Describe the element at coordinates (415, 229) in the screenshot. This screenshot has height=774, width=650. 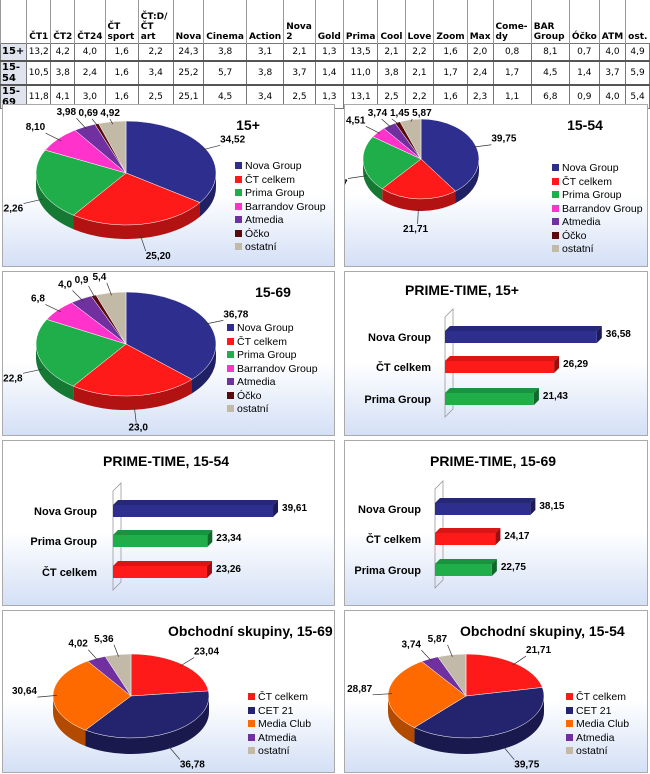
I see `data-label: 21,71` at that location.